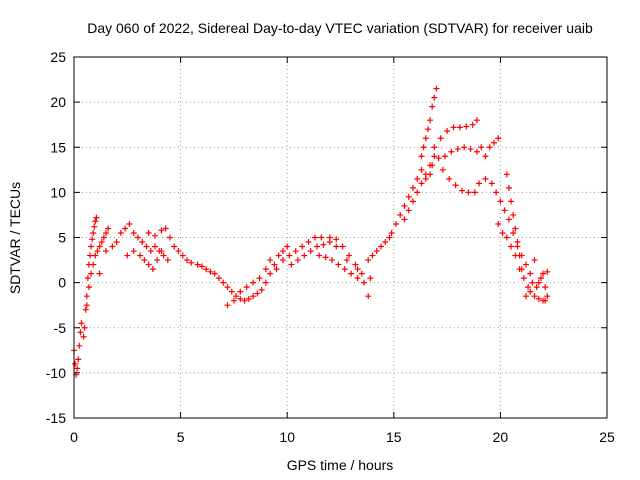 The width and height of the screenshot is (640, 480). I want to click on x-tick-label: 15, so click(394, 437).